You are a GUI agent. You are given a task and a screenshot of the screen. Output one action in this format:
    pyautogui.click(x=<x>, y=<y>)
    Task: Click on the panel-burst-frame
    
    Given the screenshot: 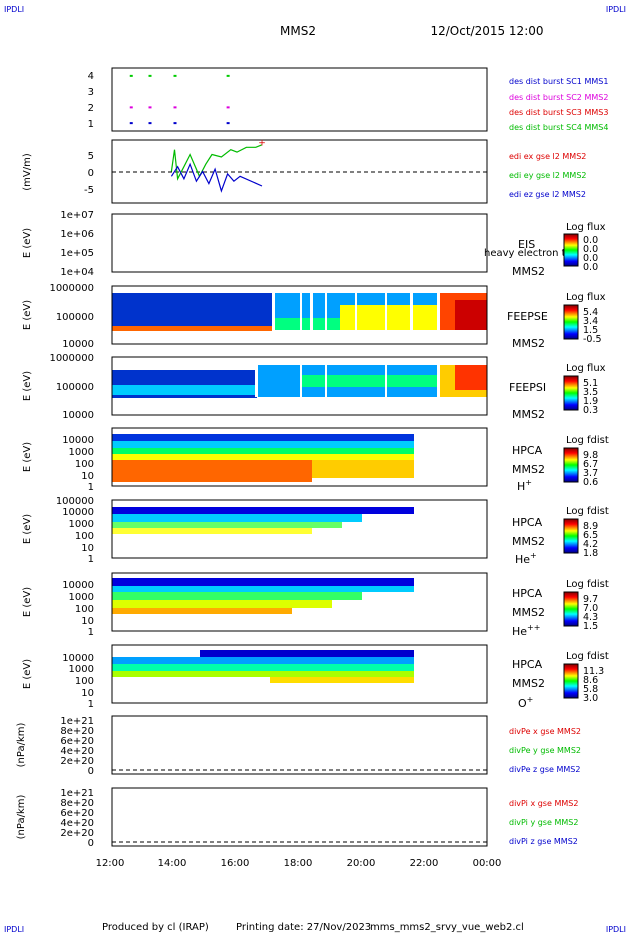 What is the action you would take?
    pyautogui.click(x=299, y=99)
    